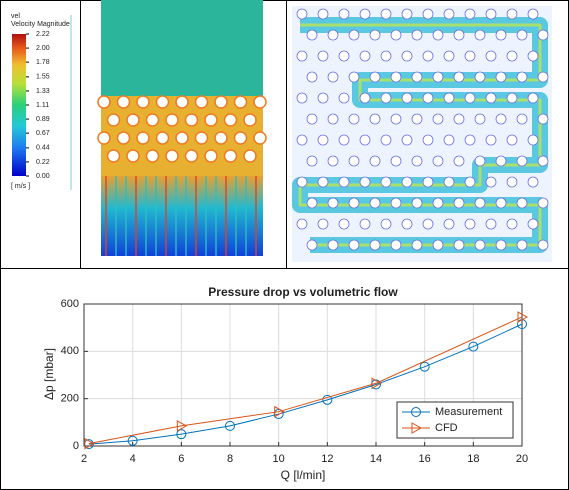 Image resolution: width=569 pixels, height=490 pixels. I want to click on y-tick-label: 600, so click(70, 304).